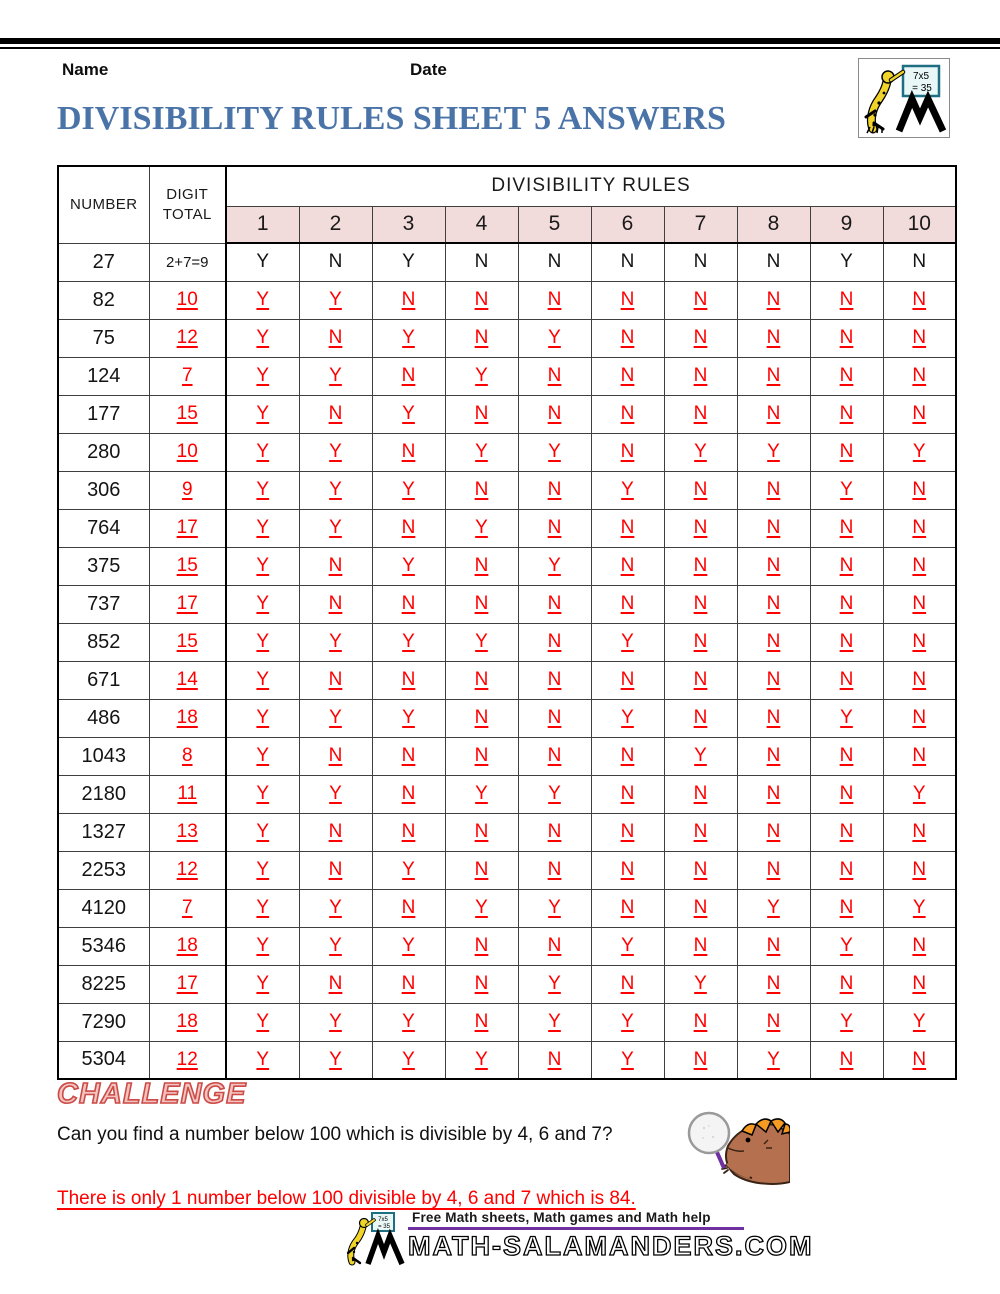 The width and height of the screenshot is (1000, 1294). What do you see at coordinates (187, 984) in the screenshot?
I see `digit-total-cell: 17` at bounding box center [187, 984].